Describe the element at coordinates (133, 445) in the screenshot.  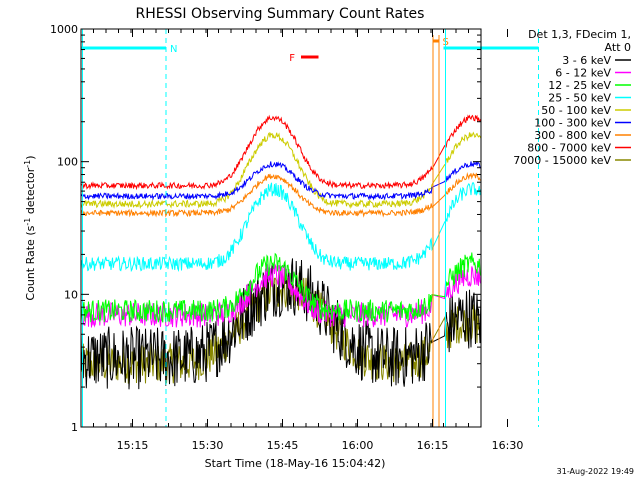
I see `x-tick-label: 15:15` at that location.